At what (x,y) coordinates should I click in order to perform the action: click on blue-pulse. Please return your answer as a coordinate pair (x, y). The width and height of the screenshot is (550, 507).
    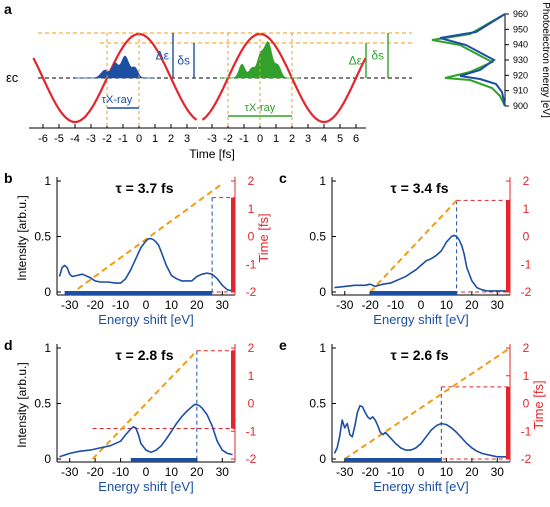
    Looking at the image, I should click on (115, 67).